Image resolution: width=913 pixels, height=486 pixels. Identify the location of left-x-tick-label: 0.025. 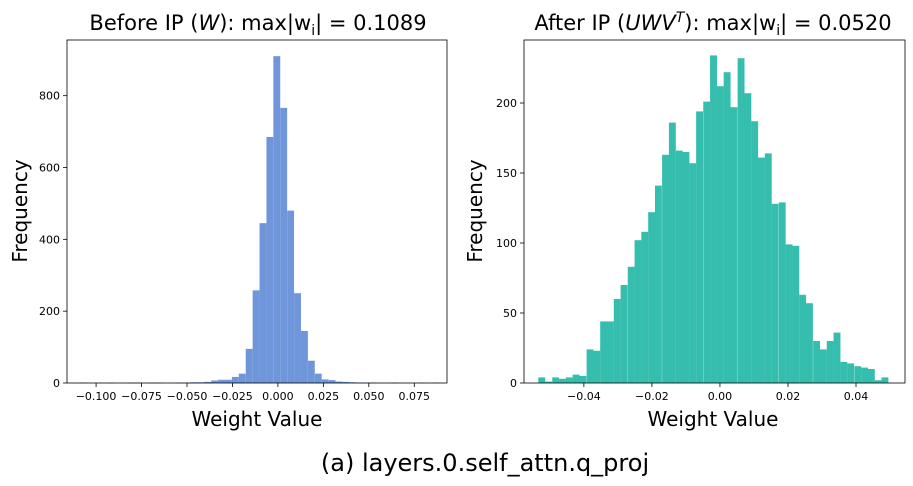
(324, 396).